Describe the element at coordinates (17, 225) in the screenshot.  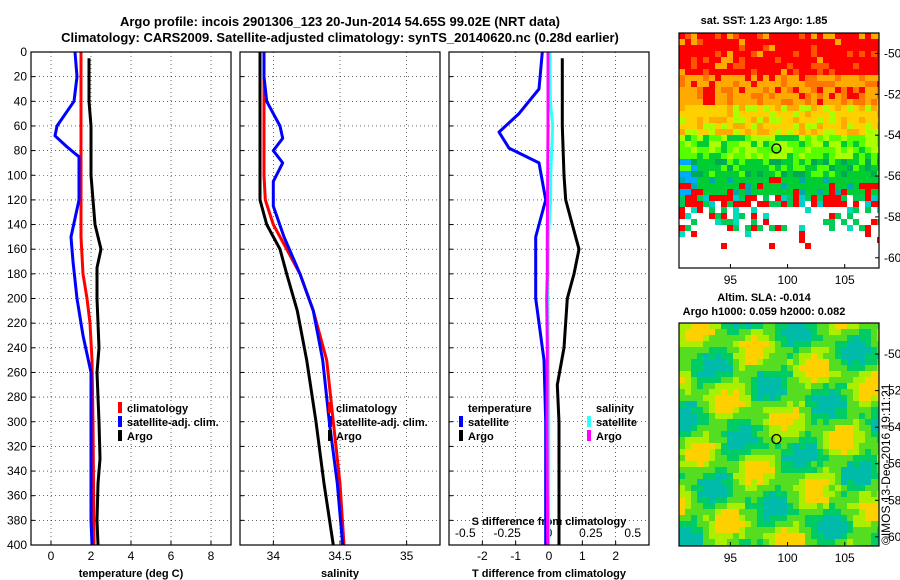
I see `y-tick-label: 140` at that location.